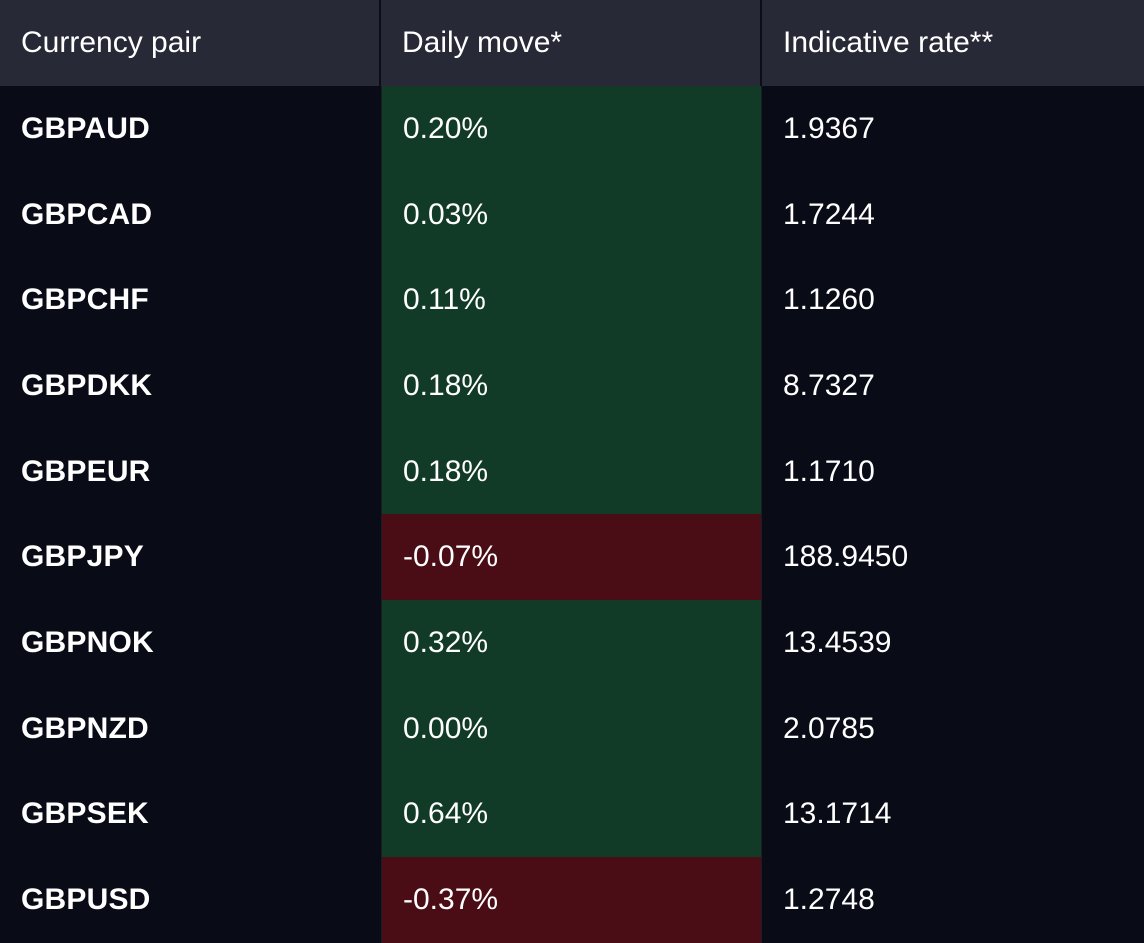  I want to click on cell-indicative-rate: 1.1710, so click(953, 471).